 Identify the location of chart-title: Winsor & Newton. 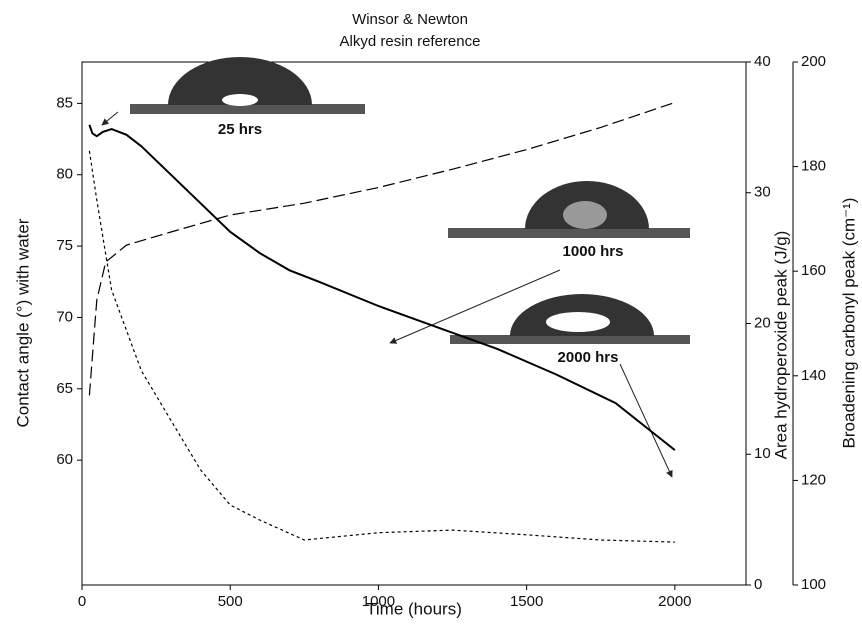
(410, 19).